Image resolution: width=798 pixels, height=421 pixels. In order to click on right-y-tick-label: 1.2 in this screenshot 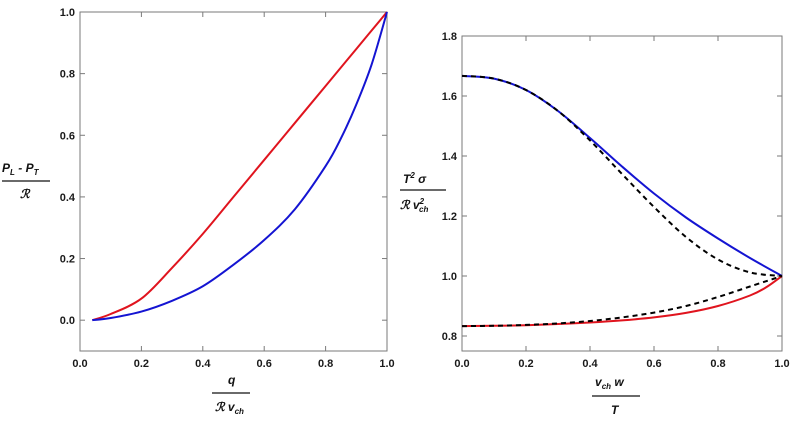, I will do `click(449, 217)`.